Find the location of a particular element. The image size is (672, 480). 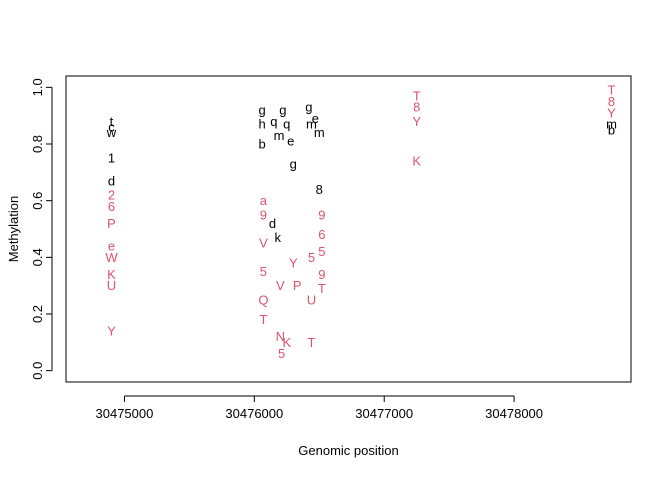

y-axis: 0.0 0.2 0.4 0.6 0.8 1.0 is located at coordinates (41, 229).